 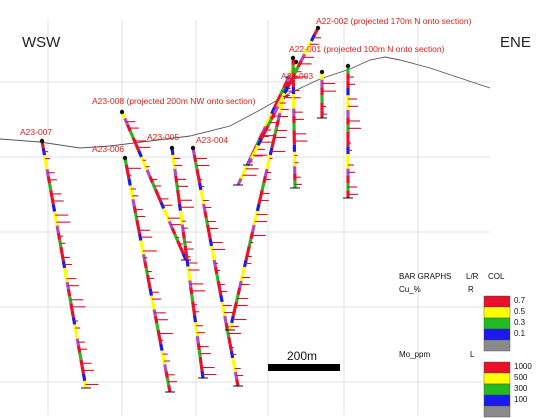 I want to click on hole-label-a22-001: A22-001 (projected 100m N onto section), so click(x=367, y=49).